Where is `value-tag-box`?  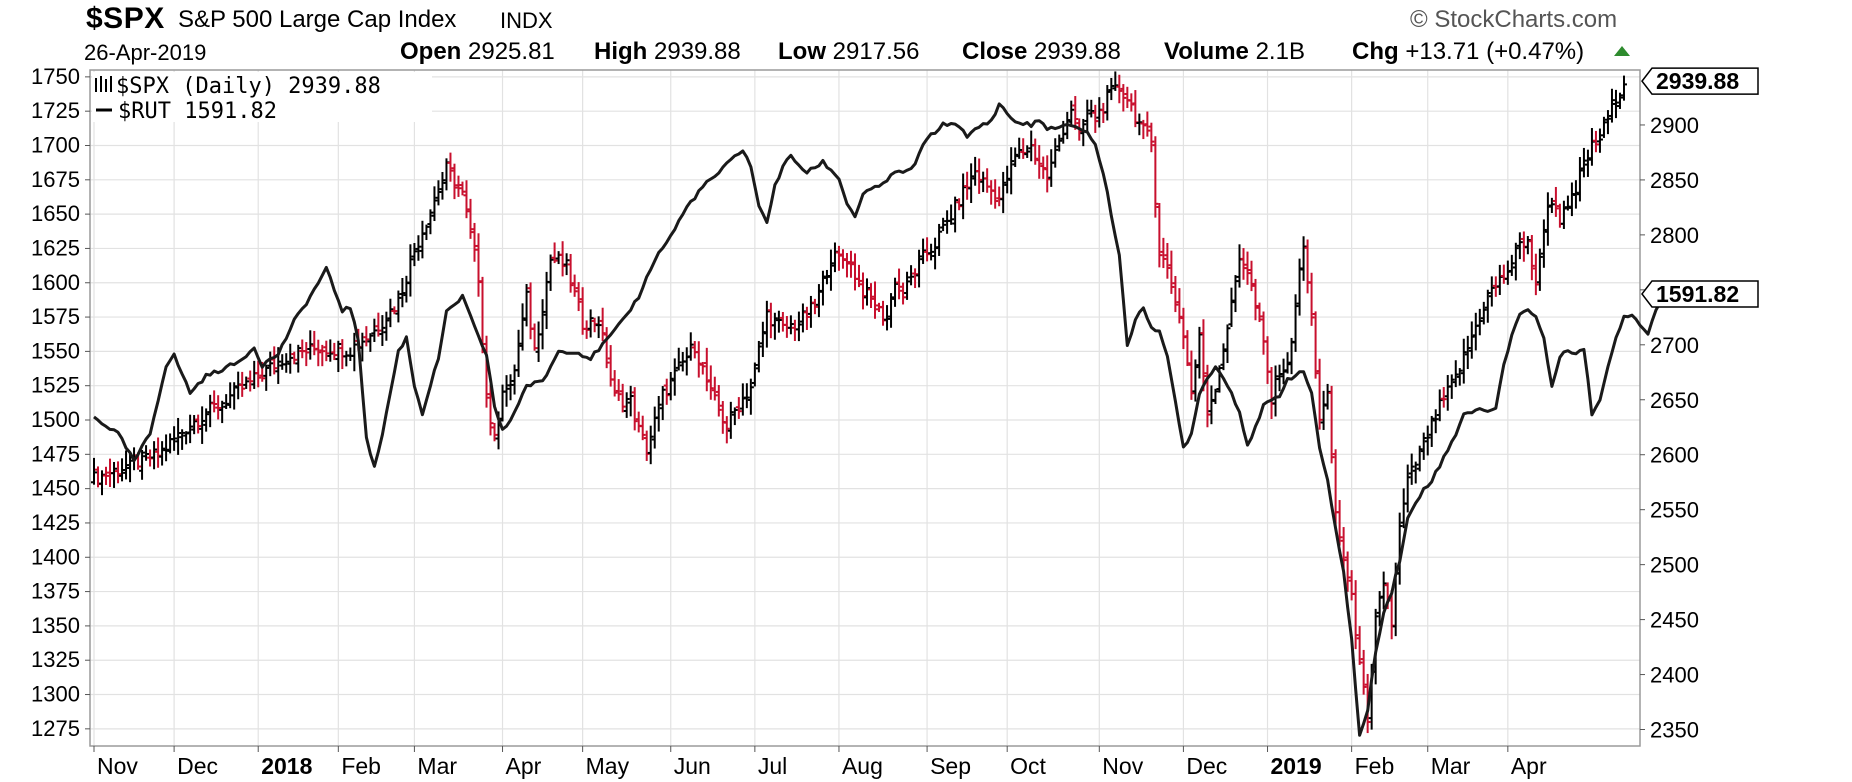 value-tag-box is located at coordinates (1700, 81).